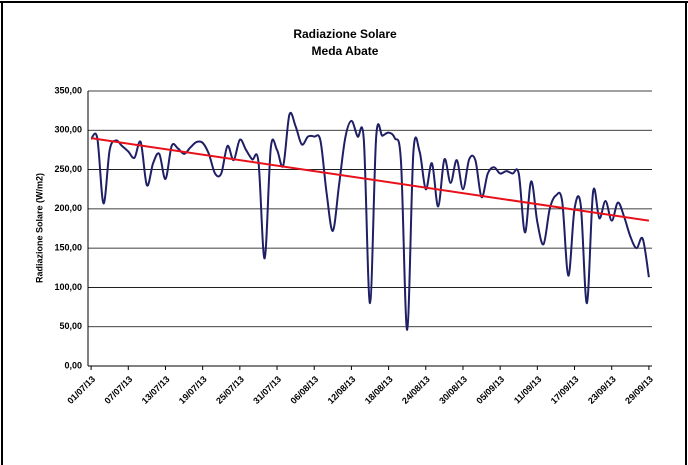 Image resolution: width=688 pixels, height=465 pixels. Describe the element at coordinates (68, 287) in the screenshot. I see `y-tick-label: 100,00` at that location.